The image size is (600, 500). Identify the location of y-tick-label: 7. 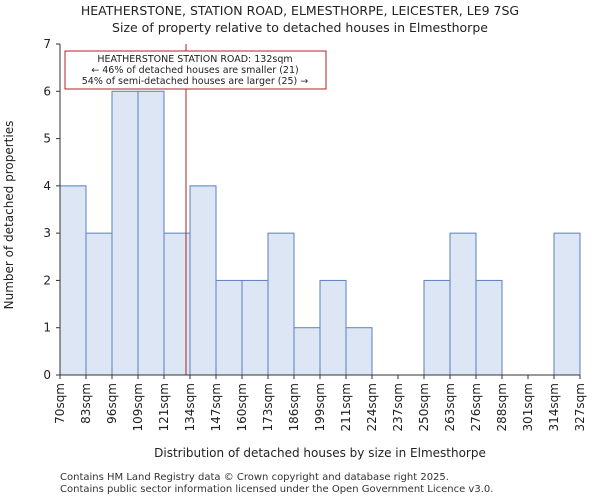
(47, 44).